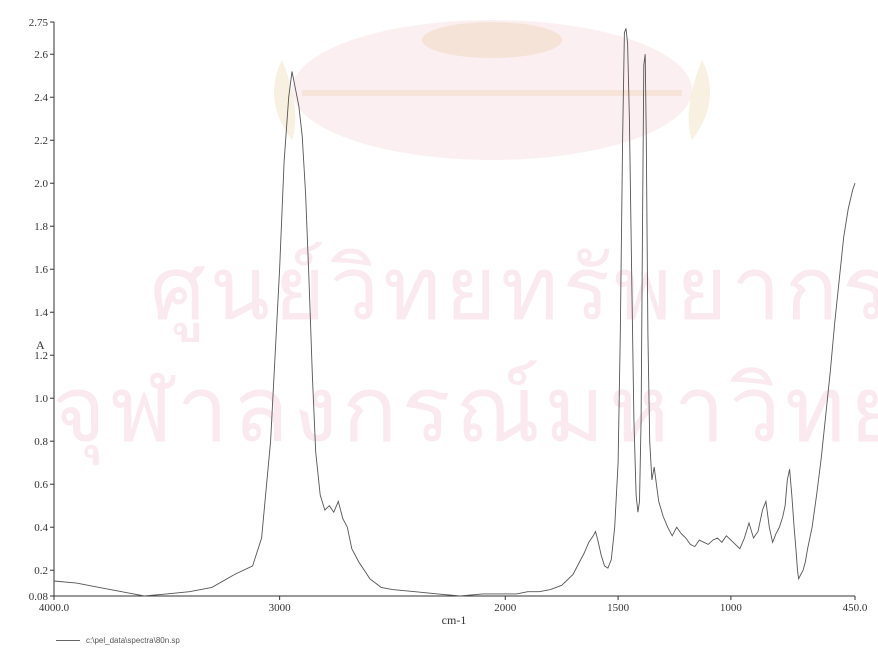  I want to click on y-tick-label: 0.4, so click(41, 528).